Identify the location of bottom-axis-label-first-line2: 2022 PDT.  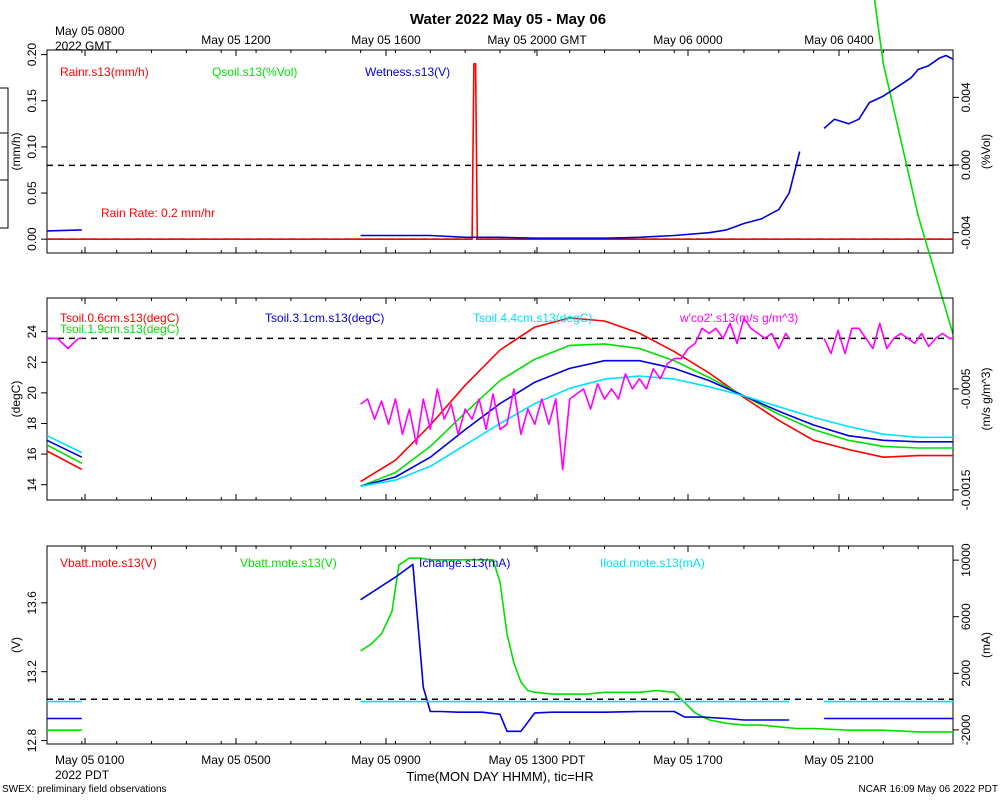
(82, 775).